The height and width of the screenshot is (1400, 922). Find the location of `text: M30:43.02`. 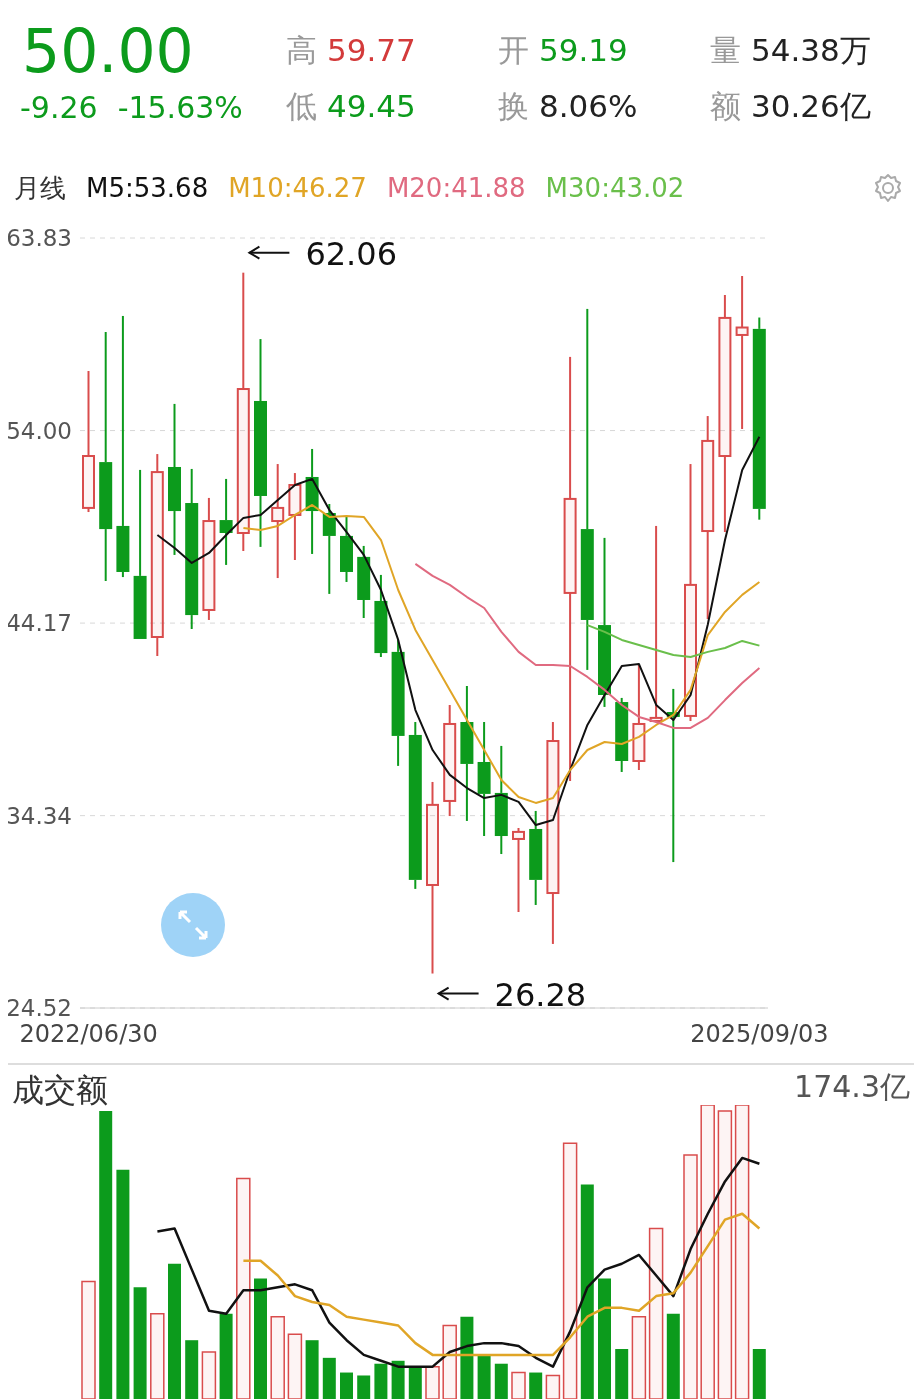

text: M30:43.02 is located at coordinates (615, 188).